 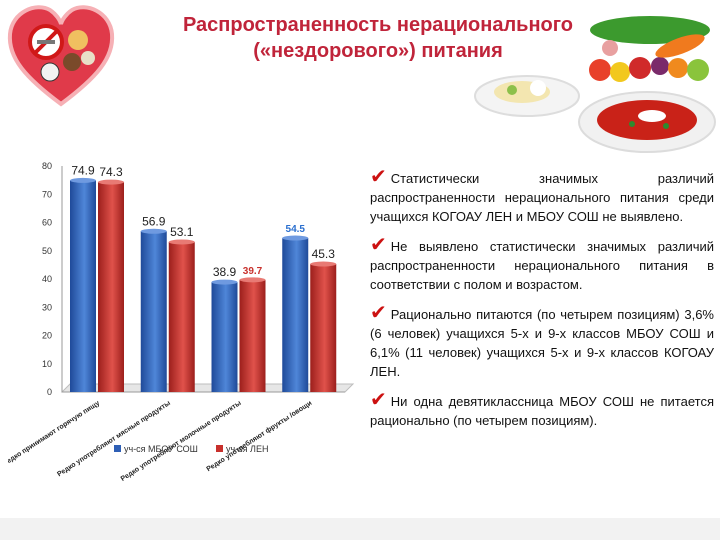 What do you see at coordinates (296, 229) in the screenshot?
I see `data-label: 54.5` at bounding box center [296, 229].